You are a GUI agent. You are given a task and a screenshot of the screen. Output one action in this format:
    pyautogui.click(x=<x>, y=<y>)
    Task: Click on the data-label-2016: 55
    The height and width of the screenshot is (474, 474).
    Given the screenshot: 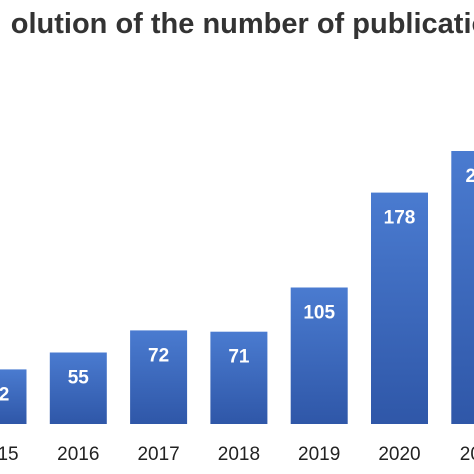 What is the action you would take?
    pyautogui.click(x=79, y=378)
    